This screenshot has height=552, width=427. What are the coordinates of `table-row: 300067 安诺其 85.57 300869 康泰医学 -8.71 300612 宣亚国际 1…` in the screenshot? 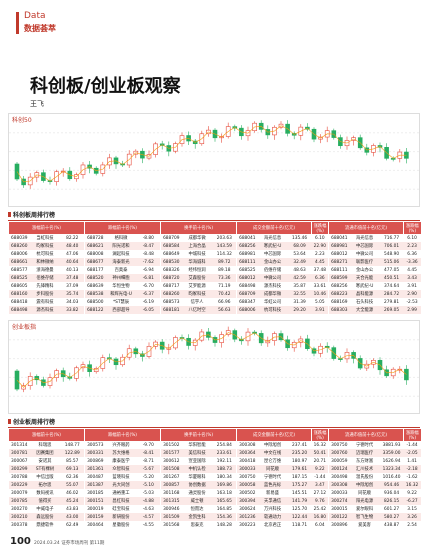 It's located at (214, 461).